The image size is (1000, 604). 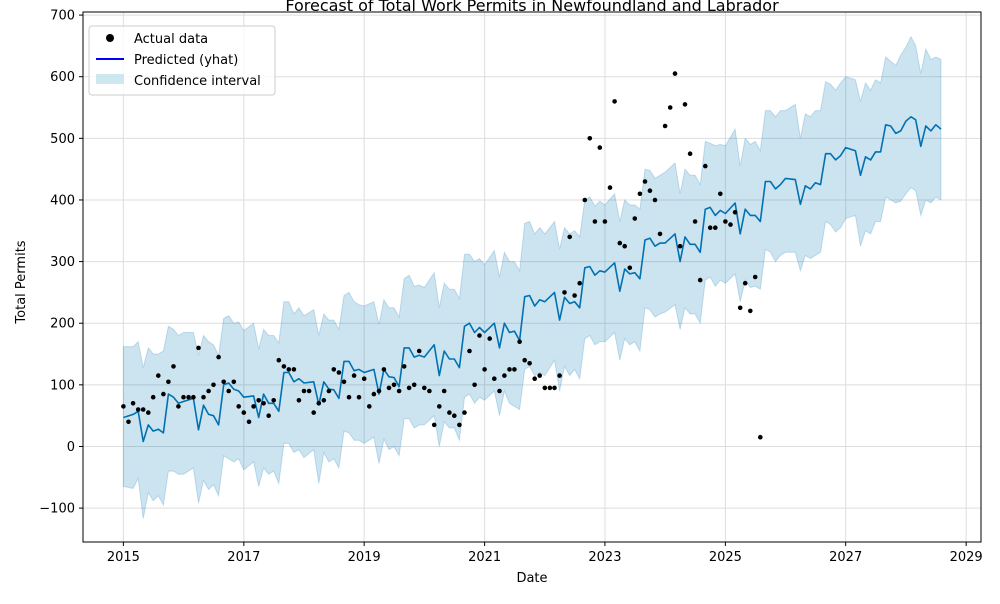 I want to click on y-tick-label: 200, so click(x=62, y=324).